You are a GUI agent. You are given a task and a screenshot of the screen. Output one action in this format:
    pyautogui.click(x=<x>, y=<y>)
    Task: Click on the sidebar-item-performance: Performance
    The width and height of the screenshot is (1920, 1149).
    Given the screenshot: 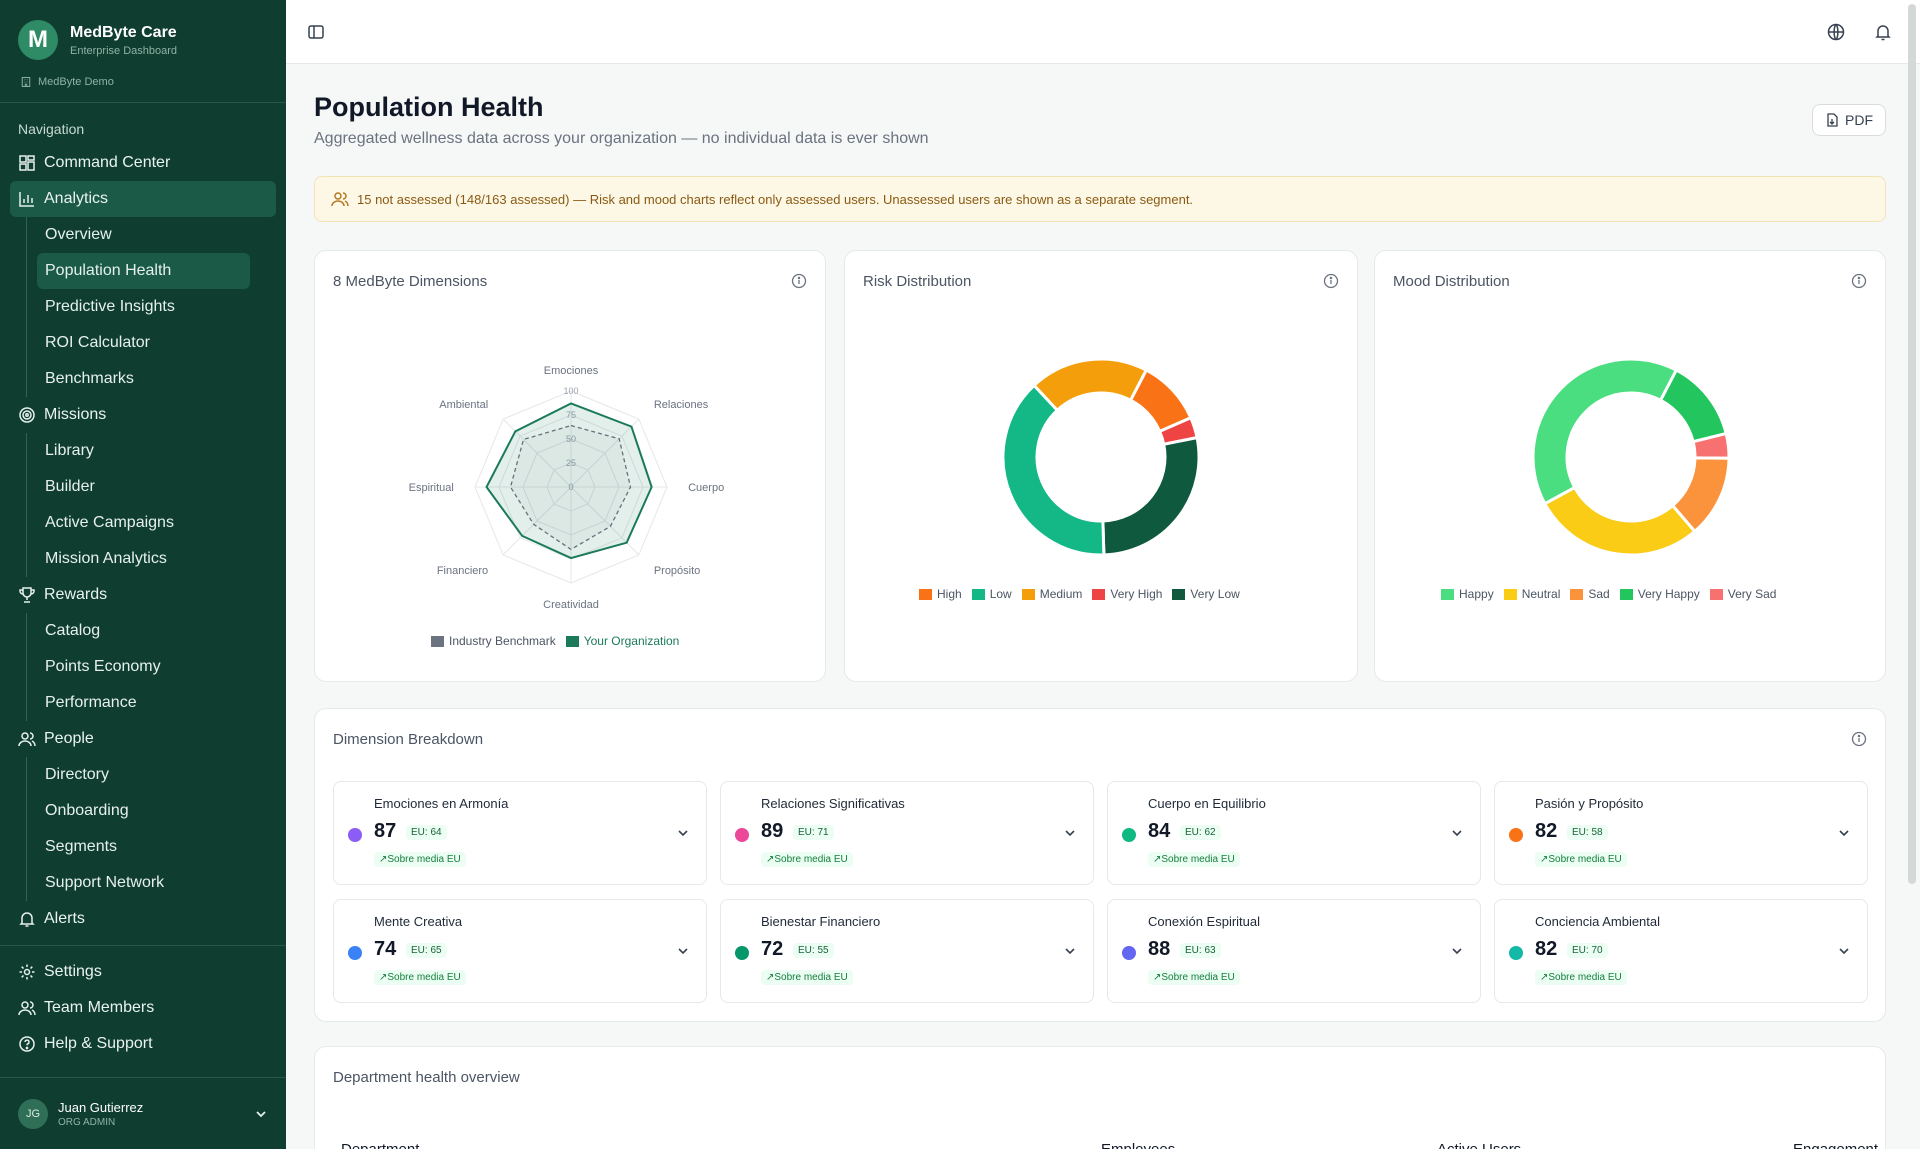 What is the action you would take?
    pyautogui.click(x=91, y=702)
    